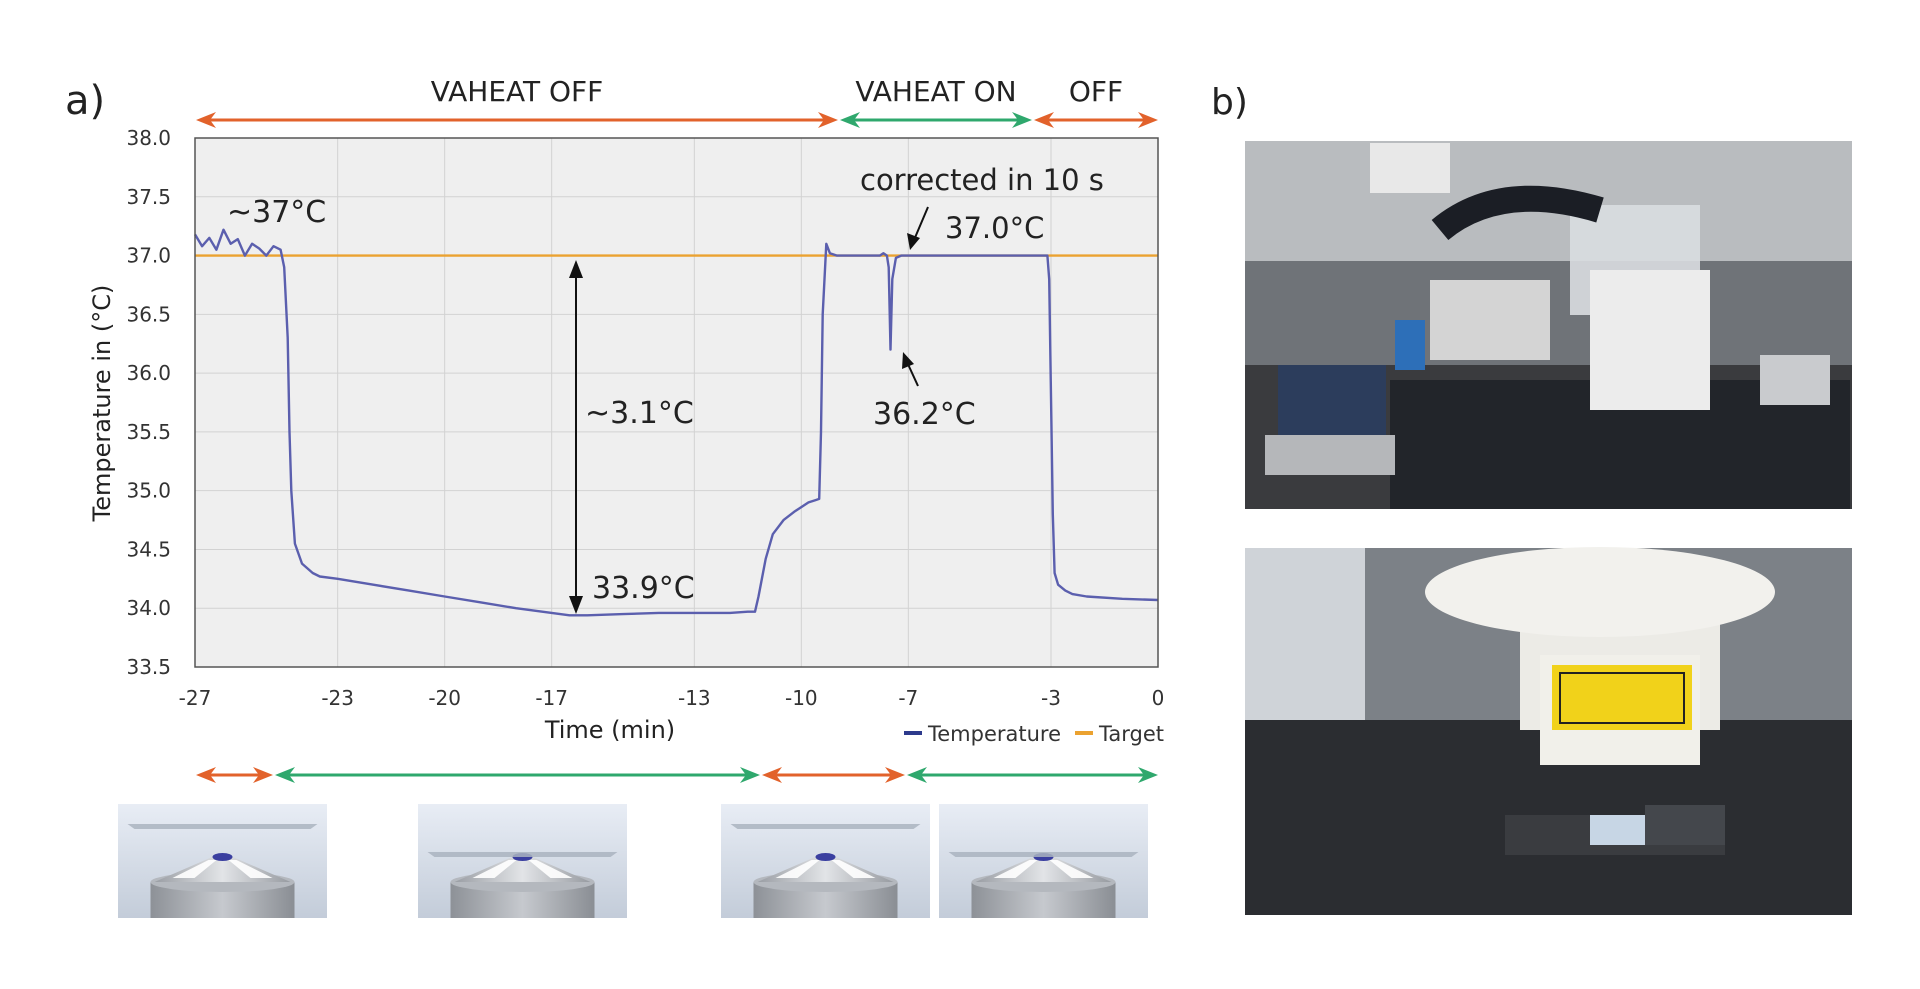 This screenshot has height=989, width=1920. I want to click on x-tick-label: -13, so click(694, 698).